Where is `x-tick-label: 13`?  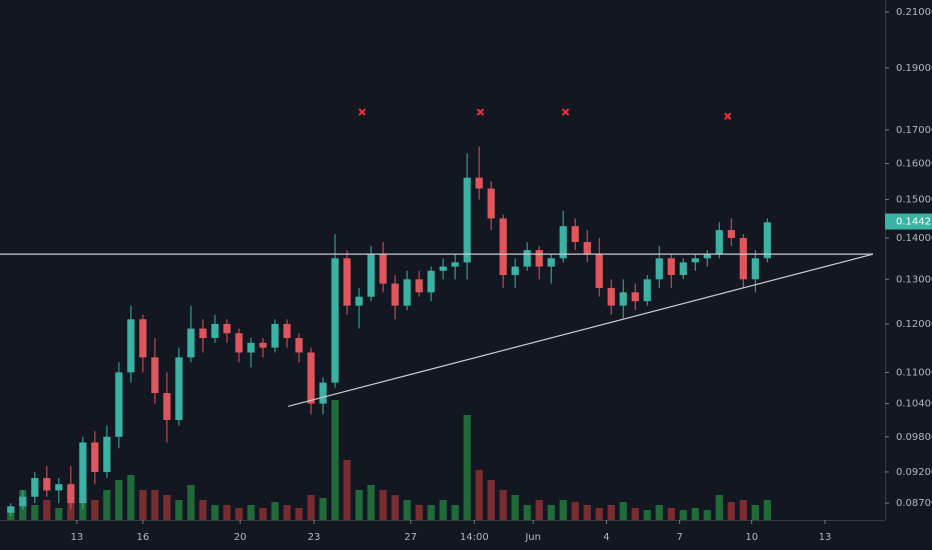
x-tick-label: 13 is located at coordinates (76, 537).